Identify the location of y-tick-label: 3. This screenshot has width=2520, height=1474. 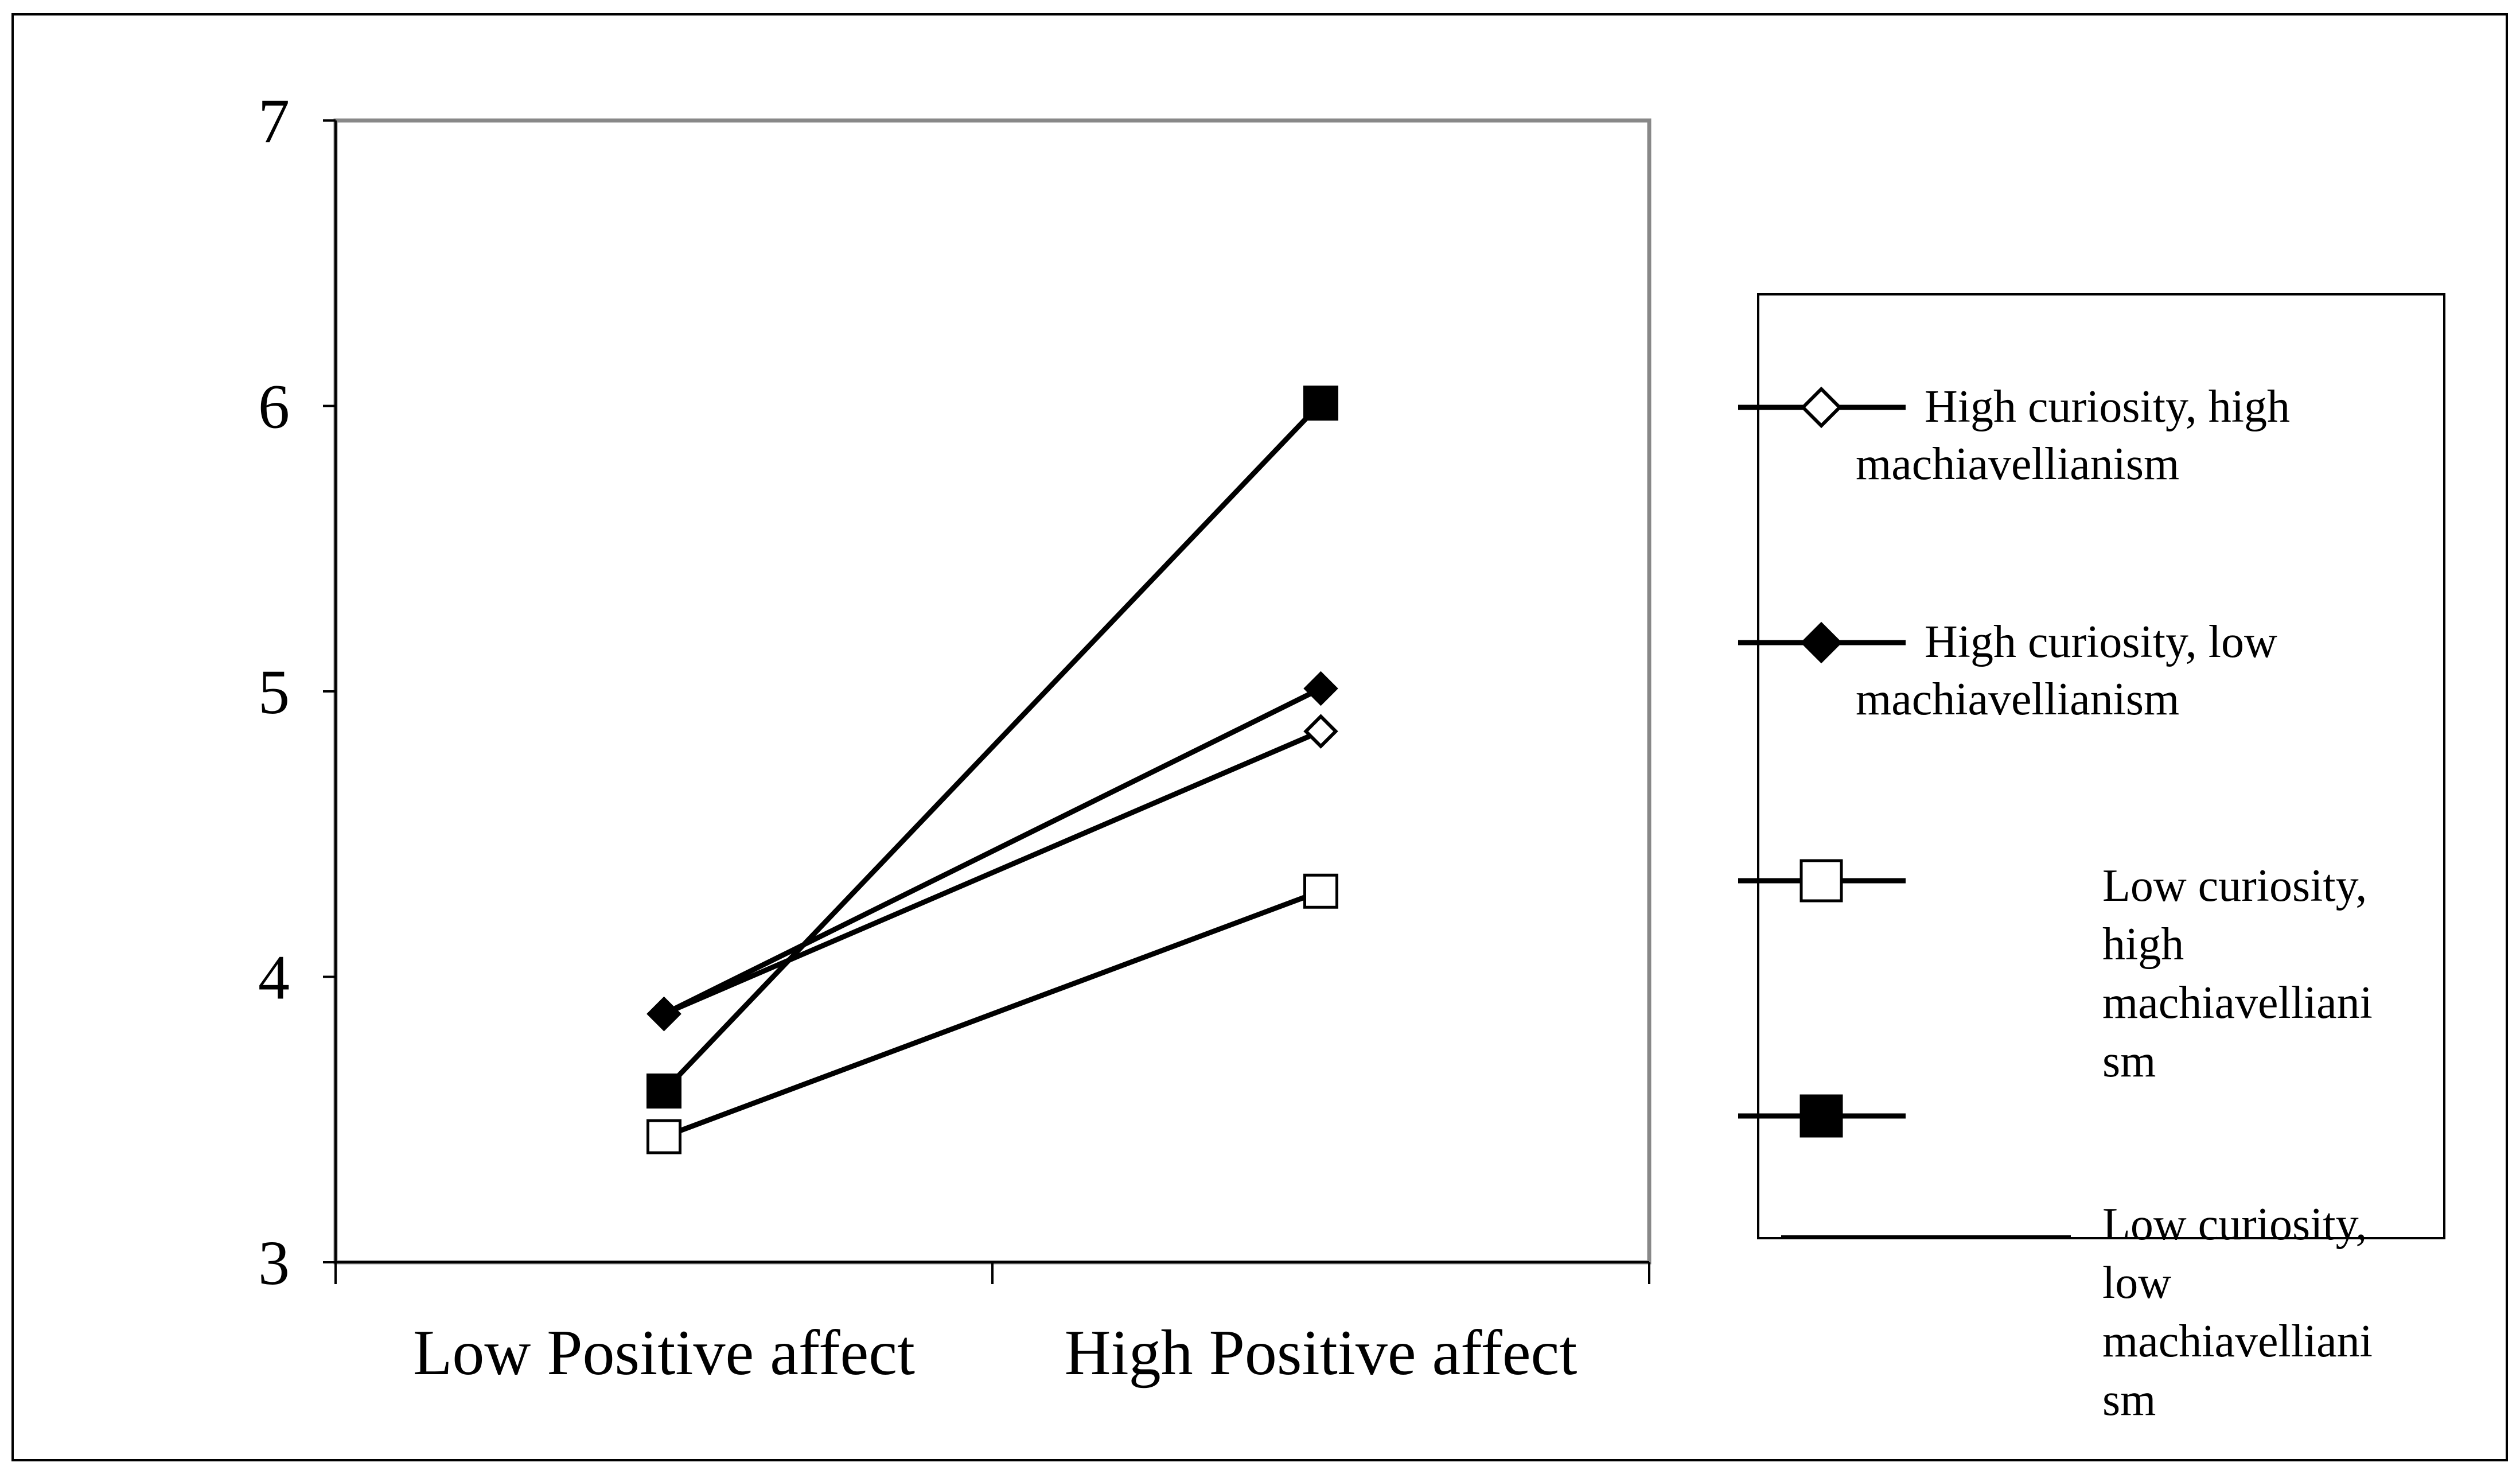
(274, 1263).